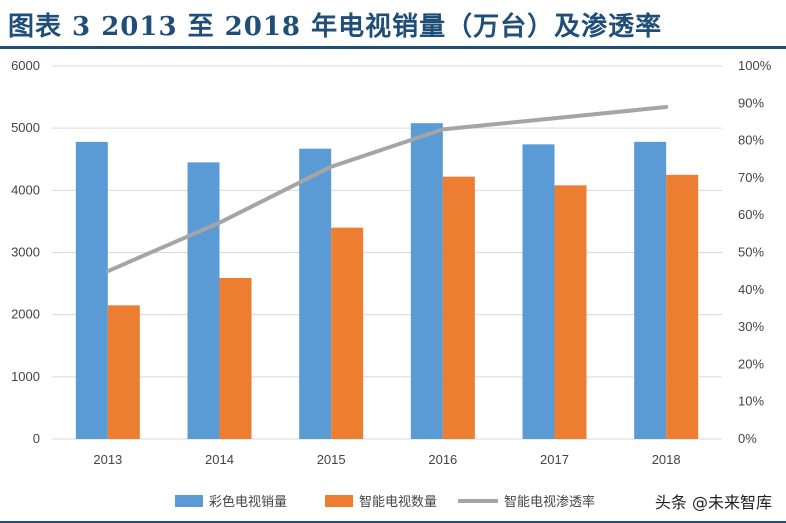 The image size is (786, 523). I want to click on y2-tick-label: 70%, so click(751, 177).